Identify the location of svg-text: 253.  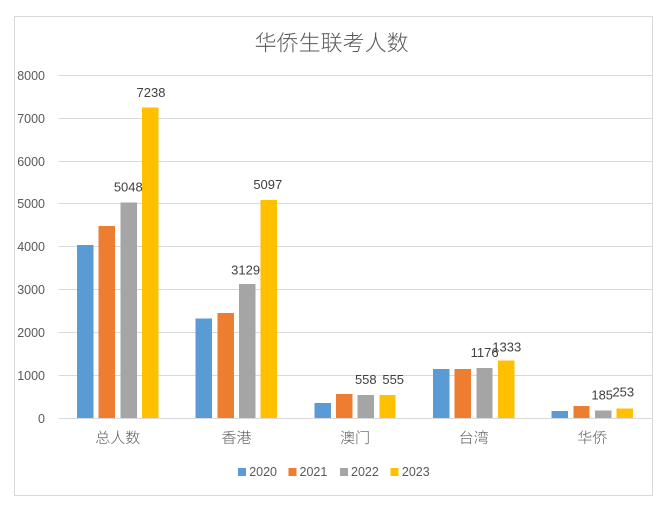
(623, 392).